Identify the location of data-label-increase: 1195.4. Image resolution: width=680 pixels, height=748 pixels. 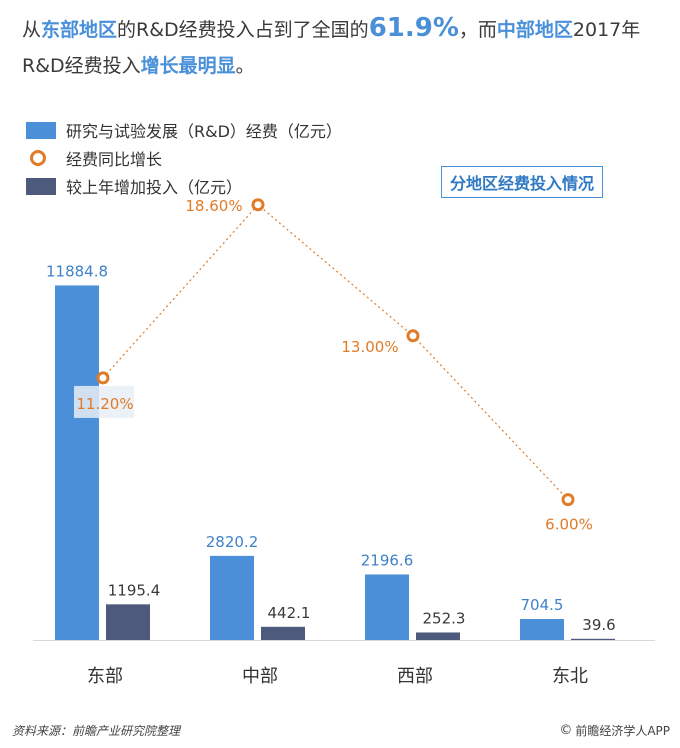
(134, 590).